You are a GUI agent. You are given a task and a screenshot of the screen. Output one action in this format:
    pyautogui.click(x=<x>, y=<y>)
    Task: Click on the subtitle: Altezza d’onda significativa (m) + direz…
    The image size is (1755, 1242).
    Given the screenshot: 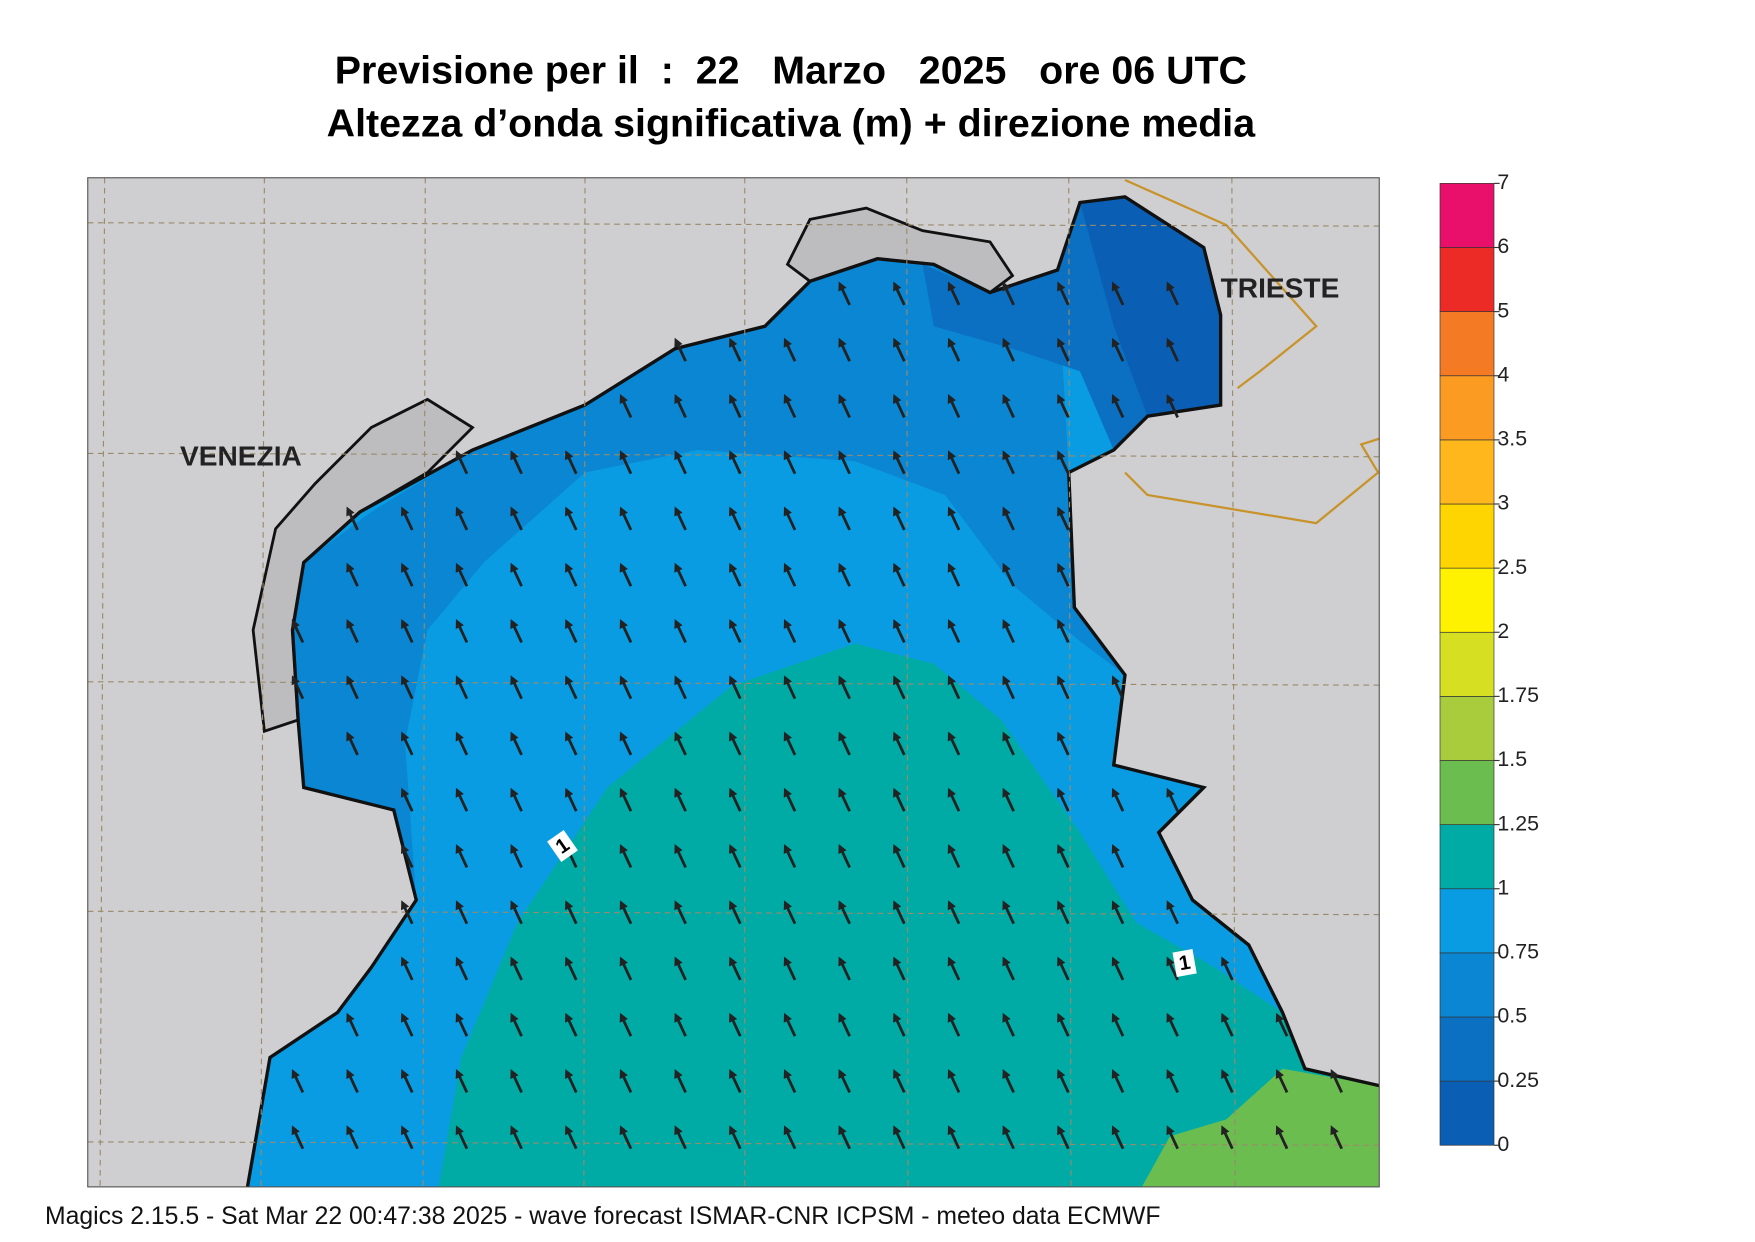 What is the action you would take?
    pyautogui.click(x=792, y=123)
    